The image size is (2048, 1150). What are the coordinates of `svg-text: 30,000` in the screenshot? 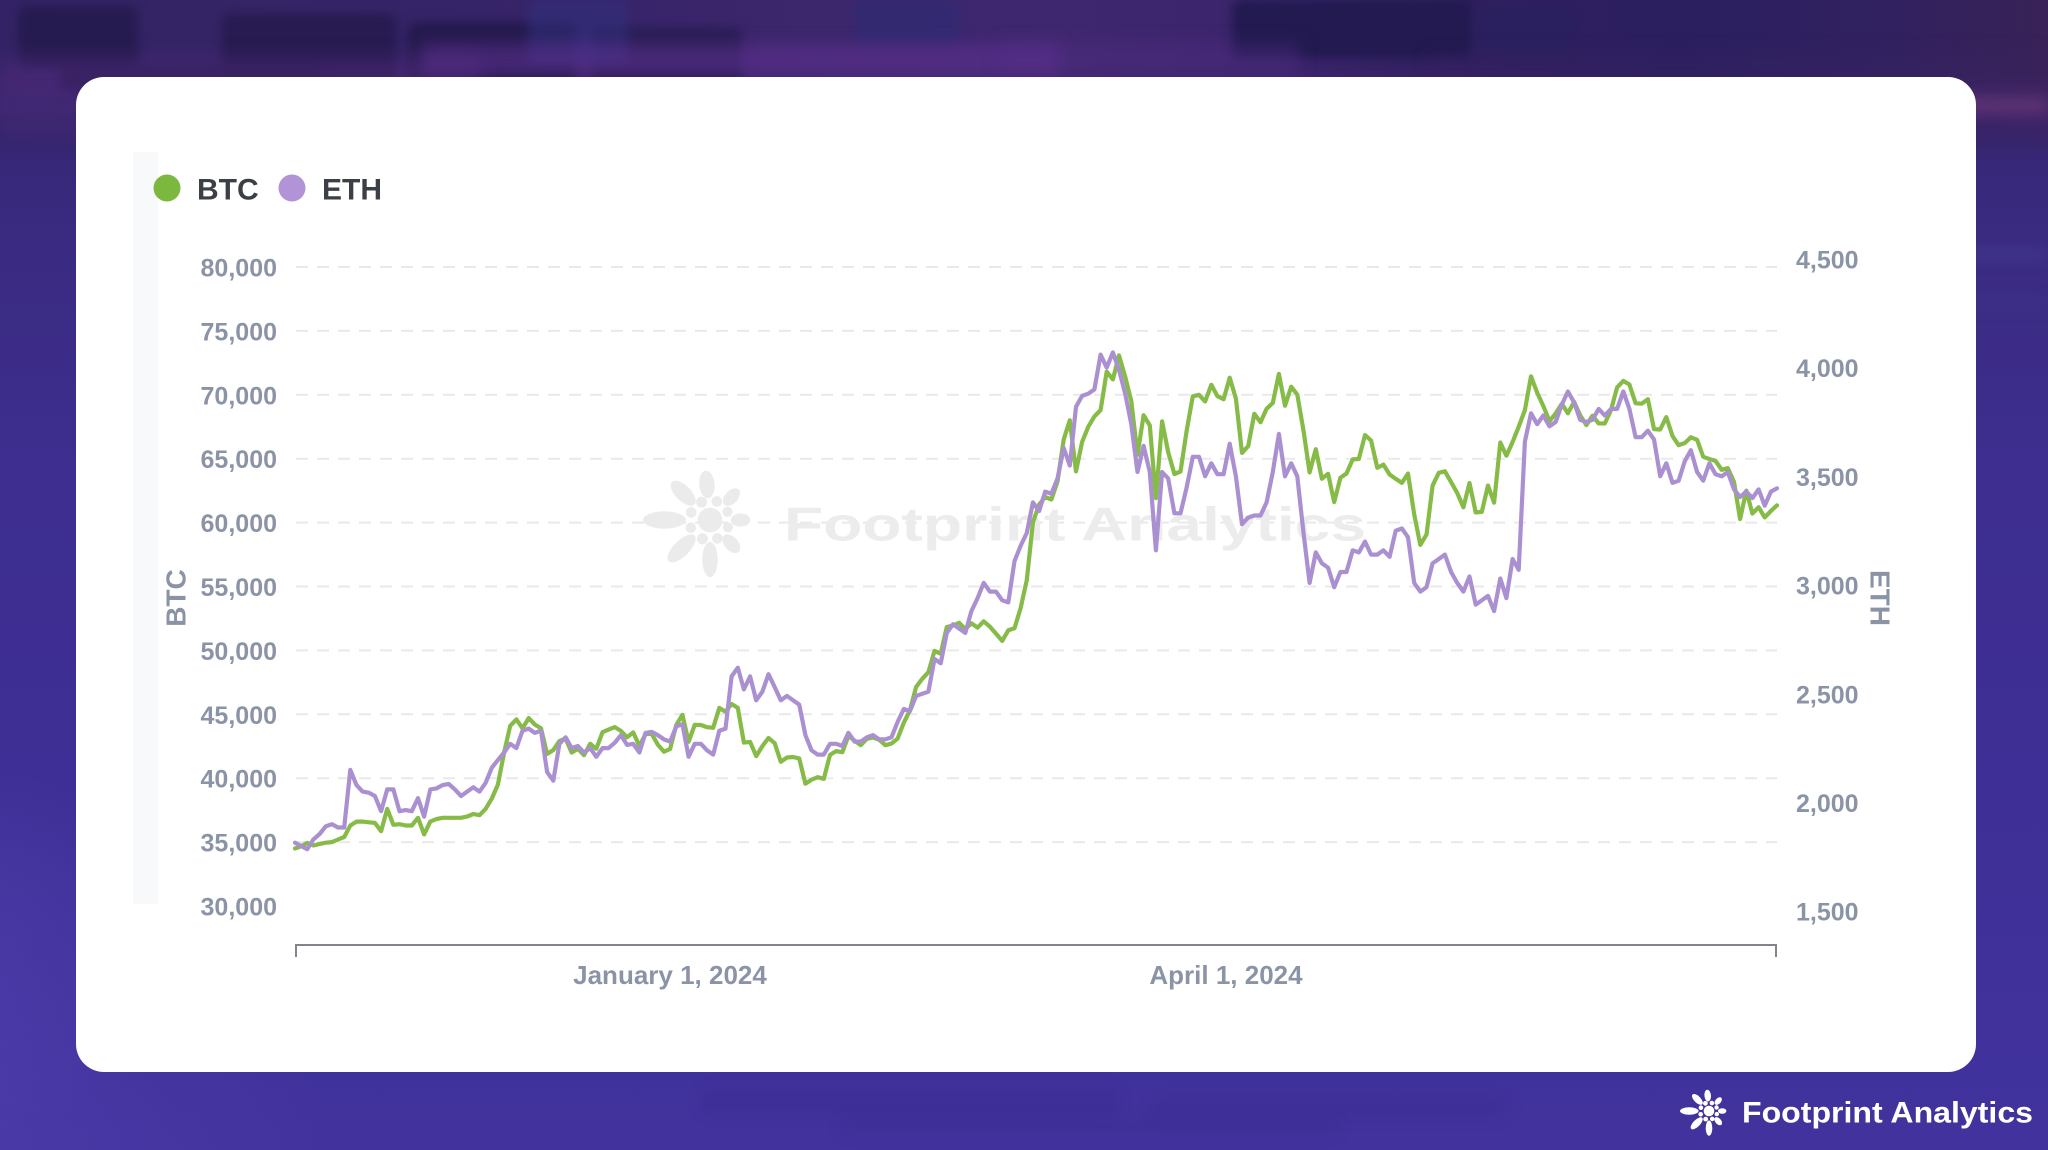 It's located at (239, 908).